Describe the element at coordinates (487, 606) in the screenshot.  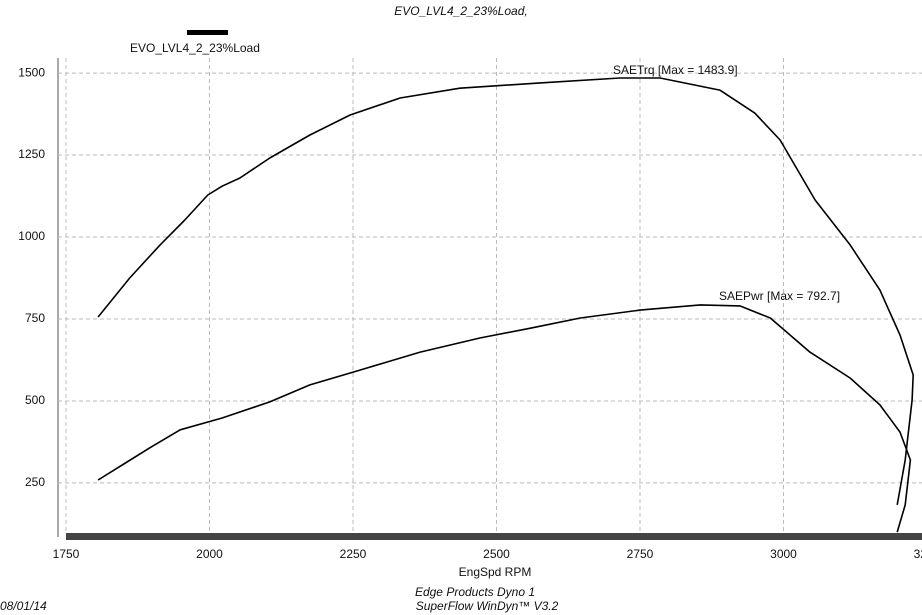
I see `footer: SuperFlow WinDyn™ V3.2` at that location.